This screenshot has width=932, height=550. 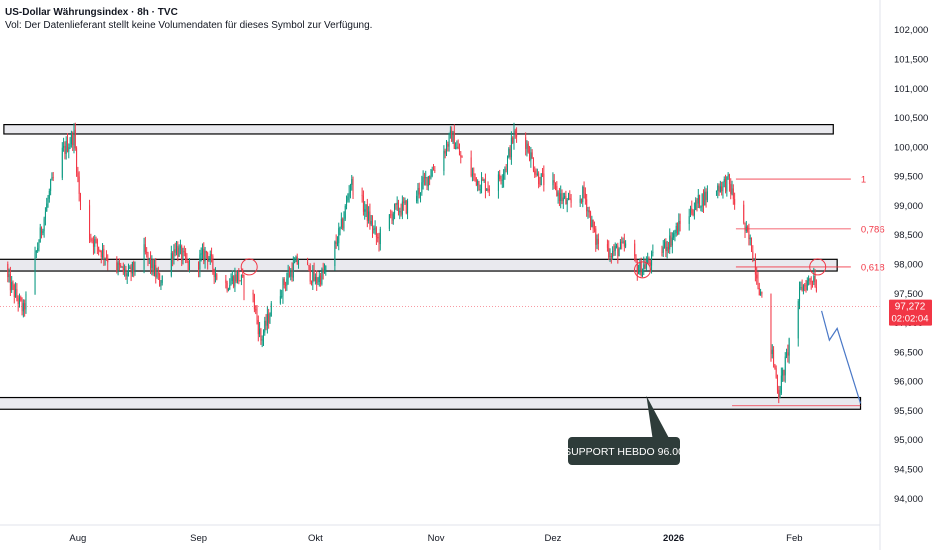 I want to click on fib-level-label: 1, so click(x=863, y=180).